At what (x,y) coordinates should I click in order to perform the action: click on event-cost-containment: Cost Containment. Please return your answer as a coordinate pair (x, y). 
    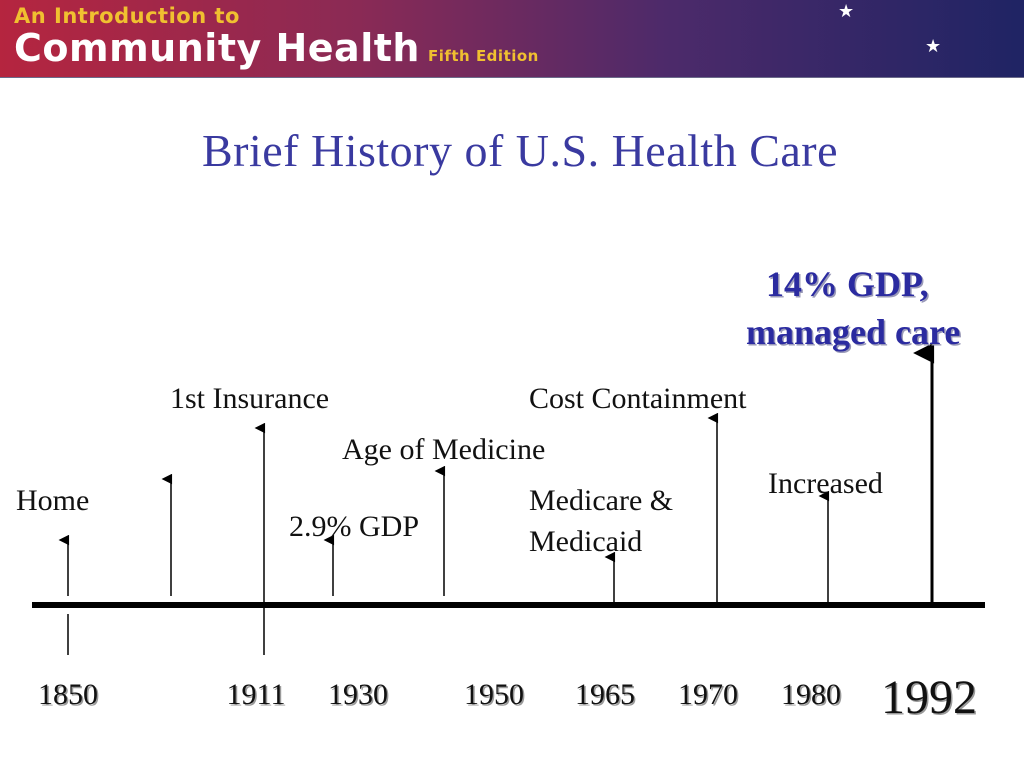
    Looking at the image, I should click on (638, 398).